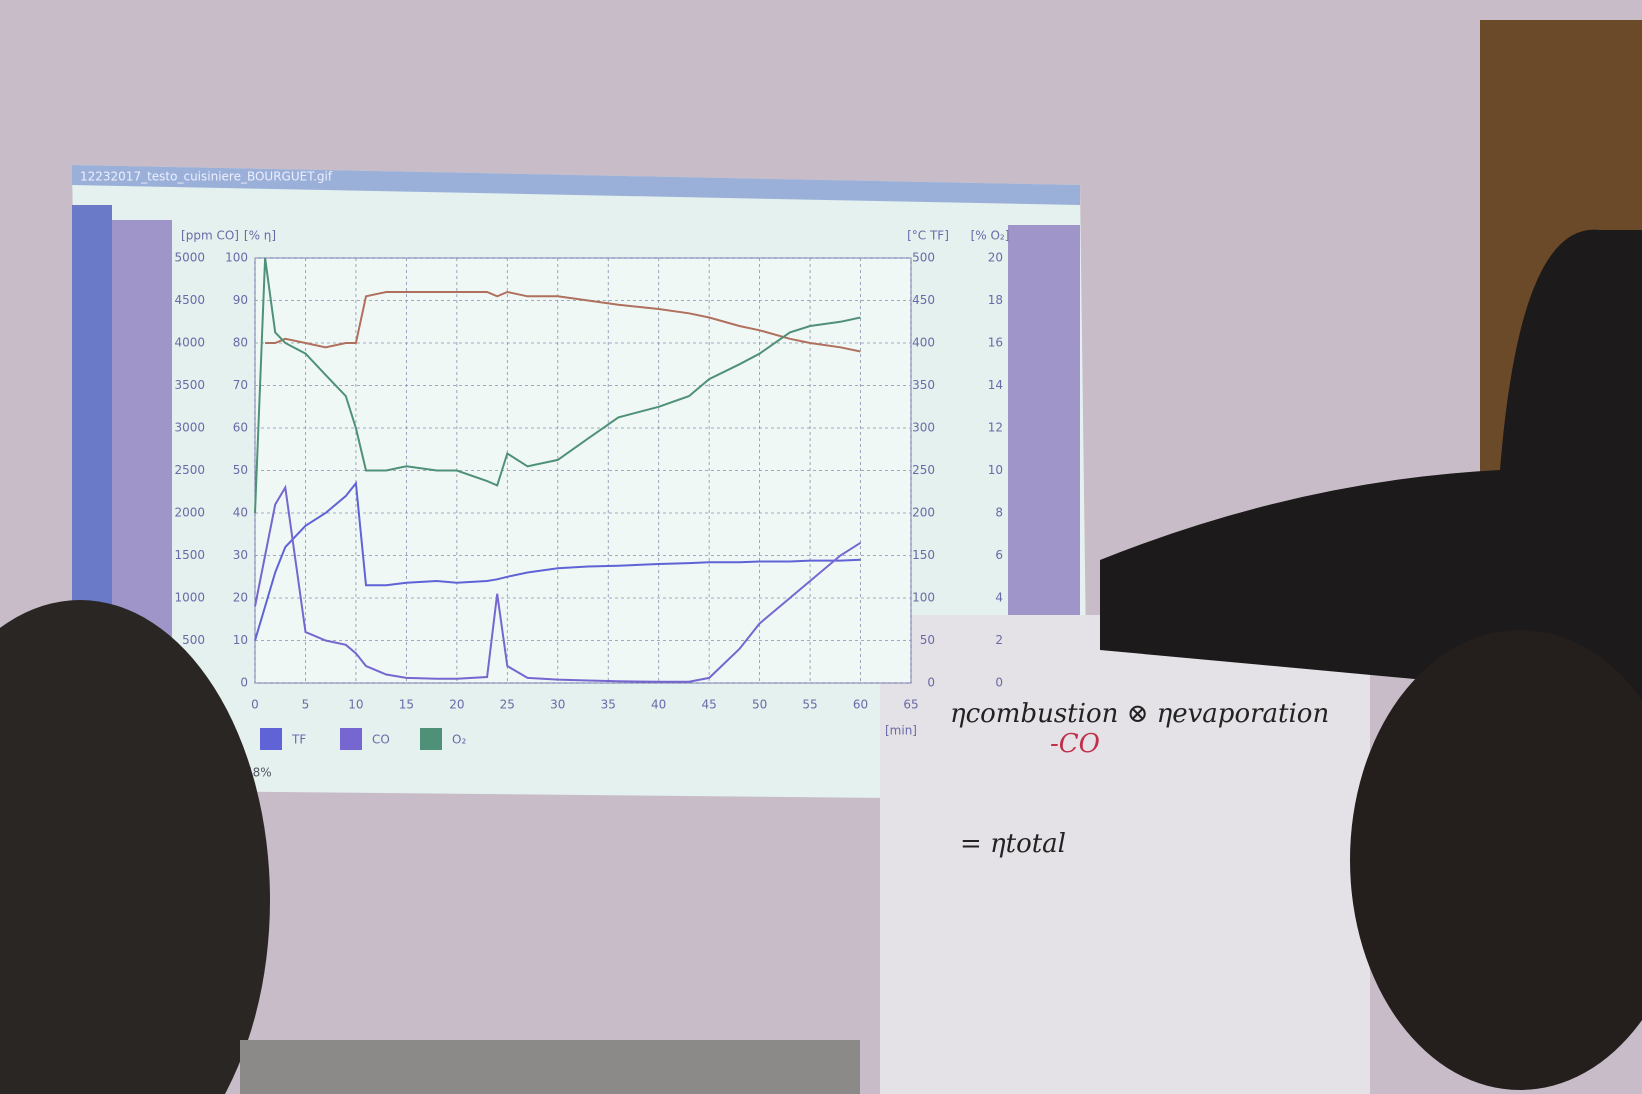  What do you see at coordinates (189, 300) in the screenshot?
I see `y-tick-label: 4500` at bounding box center [189, 300].